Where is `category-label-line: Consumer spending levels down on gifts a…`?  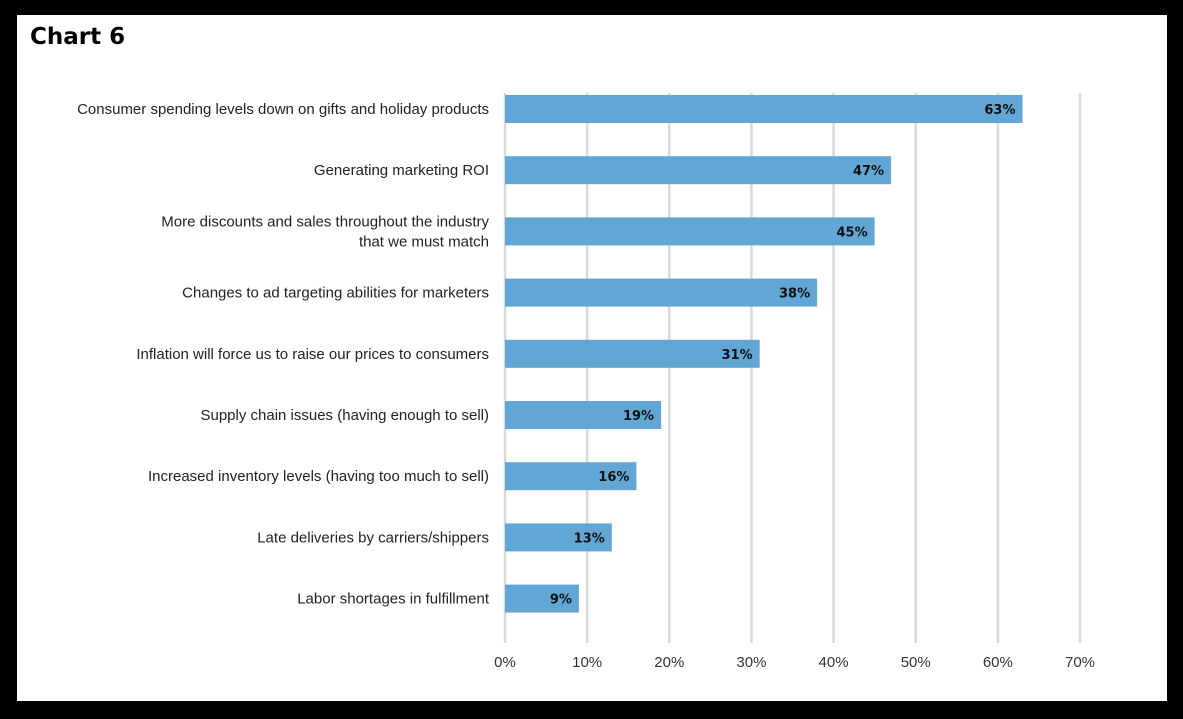
category-label-line: Consumer spending levels down on gifts a… is located at coordinates (283, 109).